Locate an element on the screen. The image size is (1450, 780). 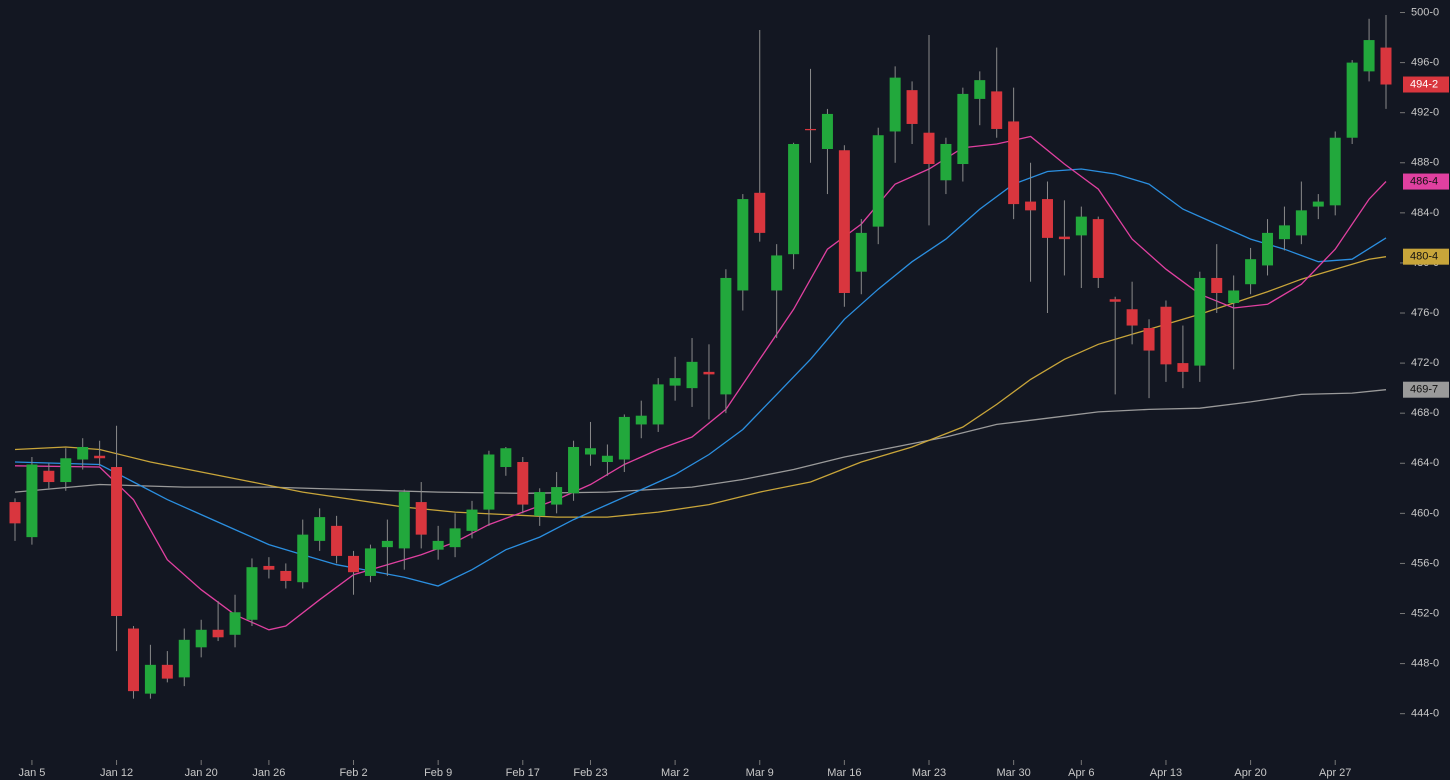
y-tick-label: 496-0 is located at coordinates (1425, 63).